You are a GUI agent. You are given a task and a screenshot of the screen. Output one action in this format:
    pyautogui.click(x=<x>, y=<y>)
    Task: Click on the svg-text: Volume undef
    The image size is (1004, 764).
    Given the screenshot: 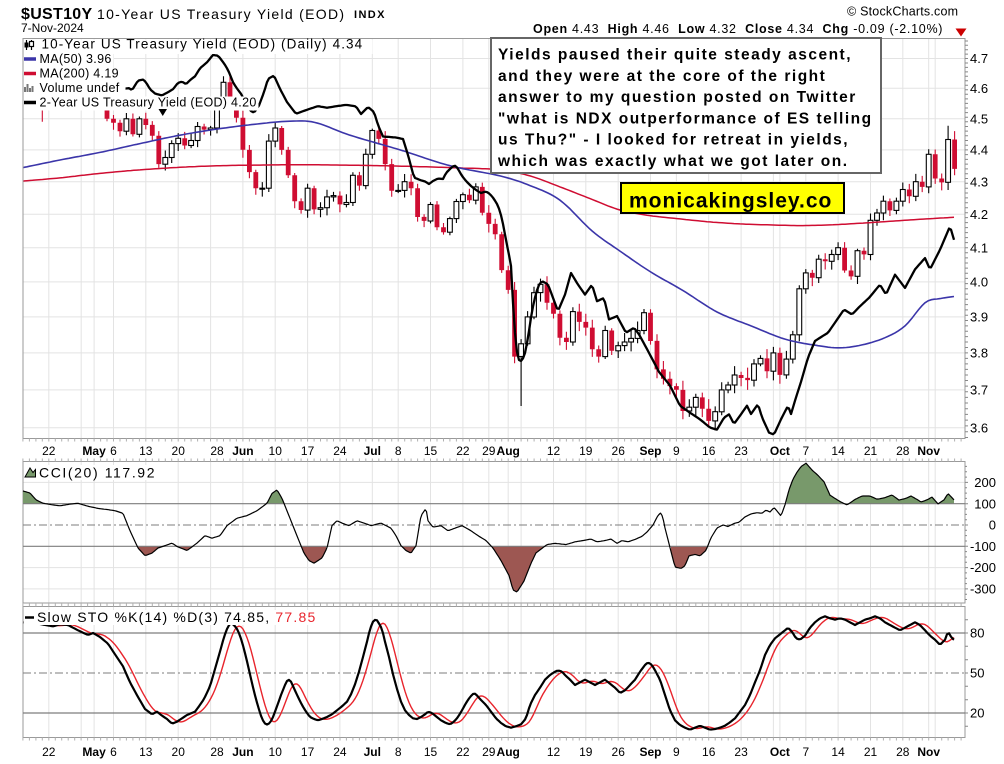 What is the action you would take?
    pyautogui.click(x=80, y=88)
    